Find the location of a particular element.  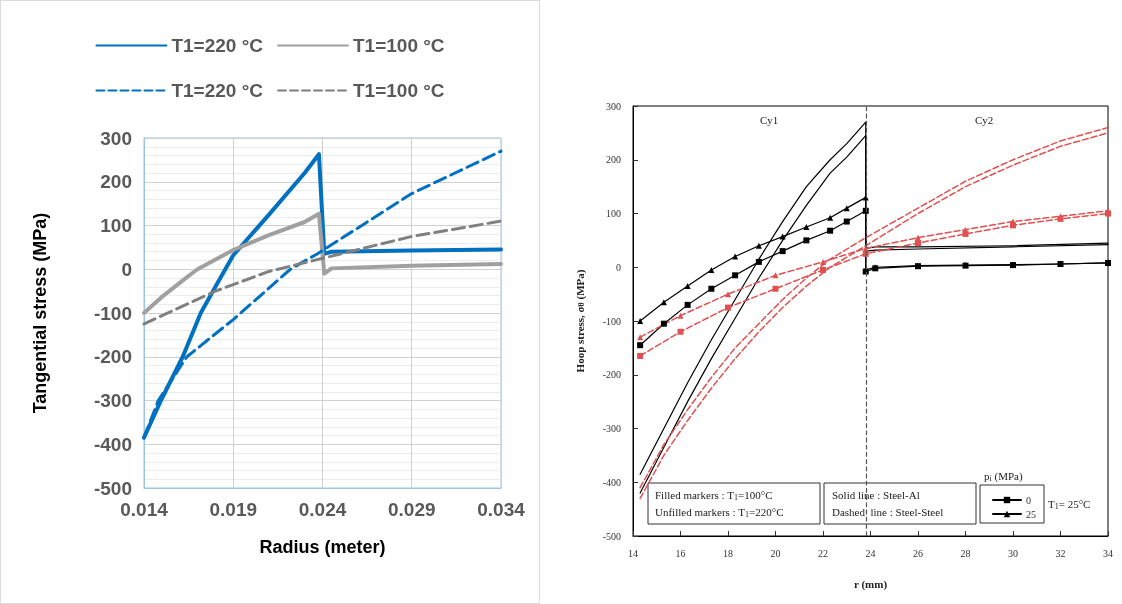

x-tick-label: 0.014 is located at coordinates (144, 509).